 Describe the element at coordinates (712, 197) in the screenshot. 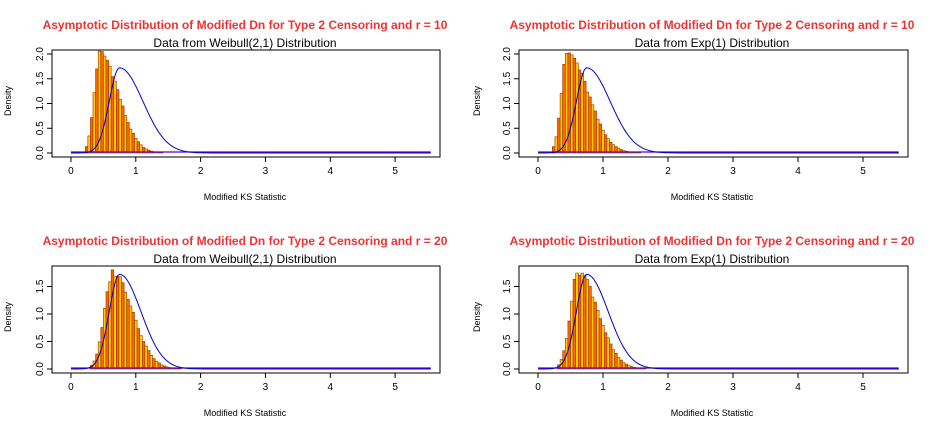

I see `panel-2-xlabel: Modified KS Statistic` at that location.